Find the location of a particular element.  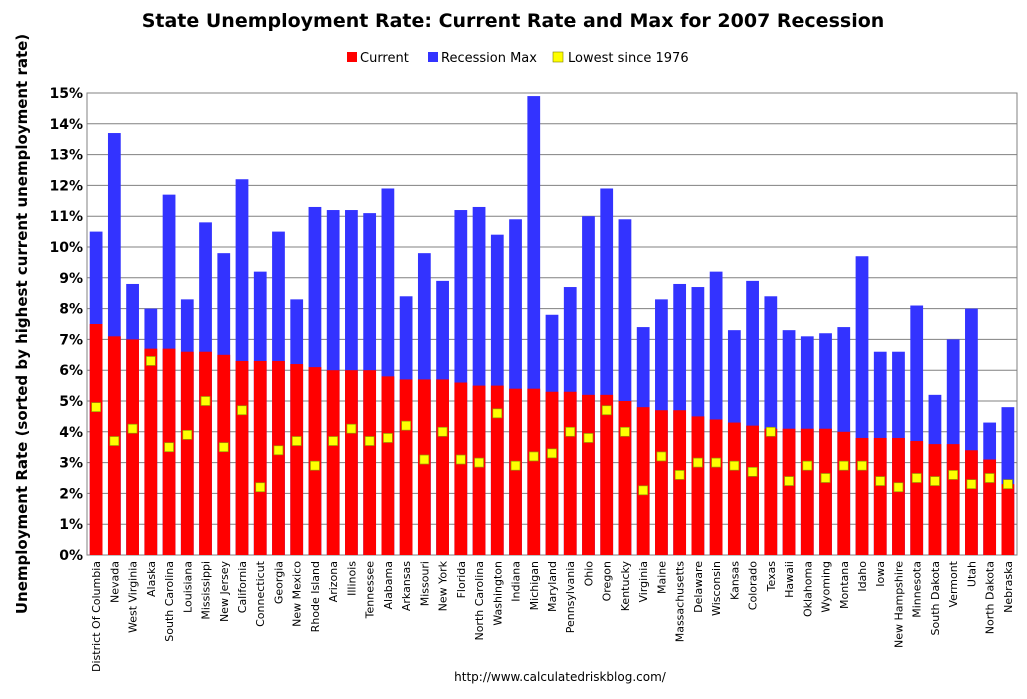

legend-label-current: Current is located at coordinates (384, 58).